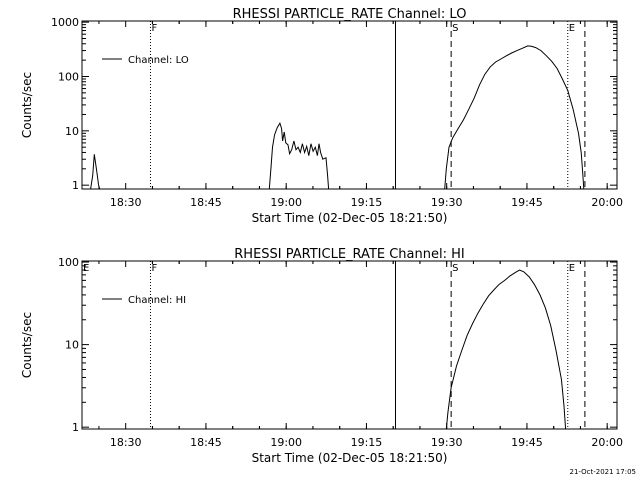 This screenshot has height=480, width=640. Describe the element at coordinates (158, 60) in the screenshot. I see `legend-entry: Channel: LO` at that location.